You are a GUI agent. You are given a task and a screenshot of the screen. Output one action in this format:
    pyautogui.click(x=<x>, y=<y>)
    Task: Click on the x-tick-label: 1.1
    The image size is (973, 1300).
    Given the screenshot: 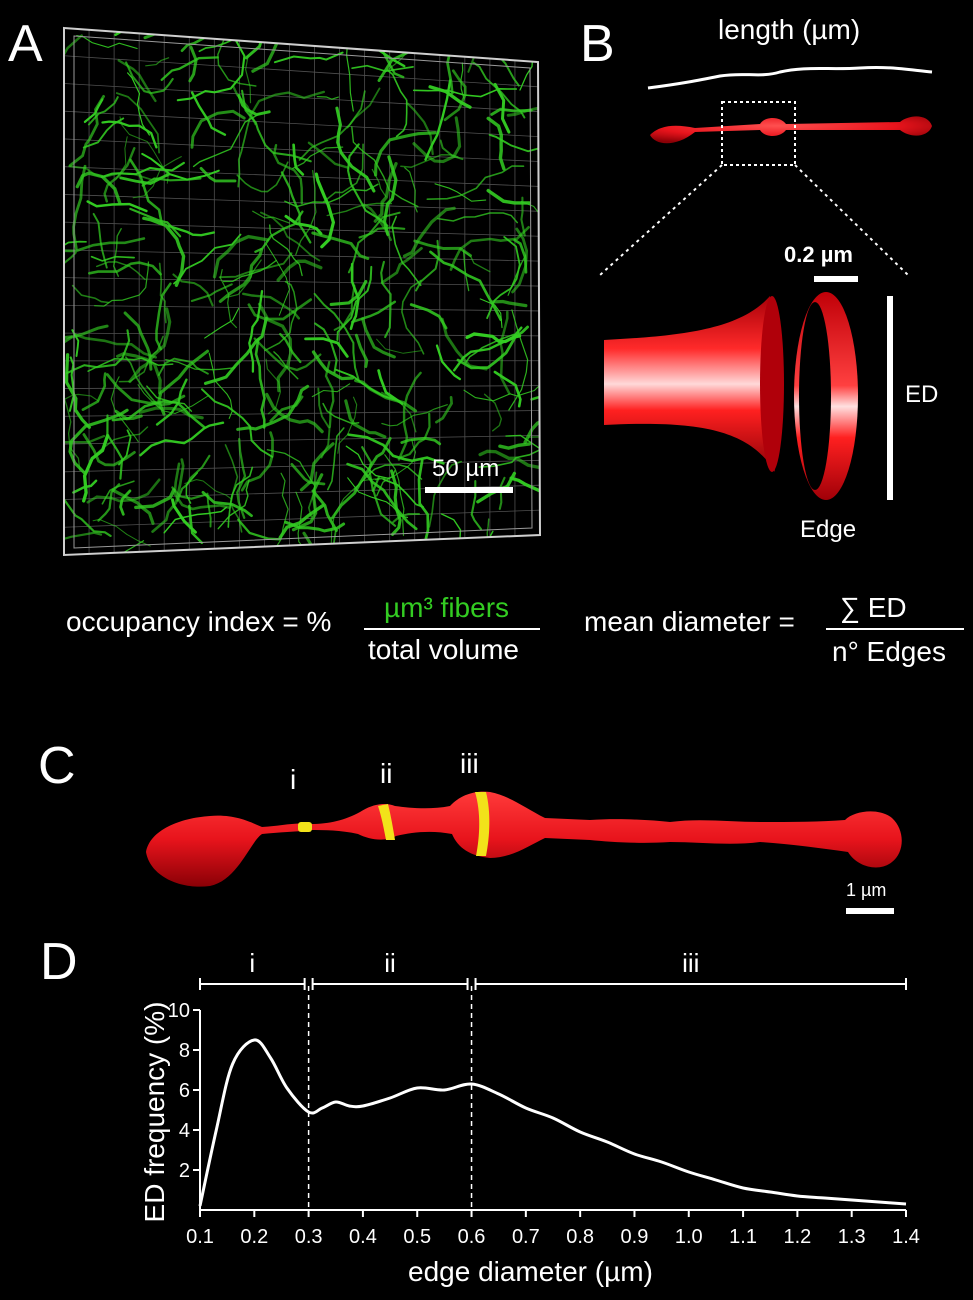 What is the action you would take?
    pyautogui.click(x=743, y=1237)
    